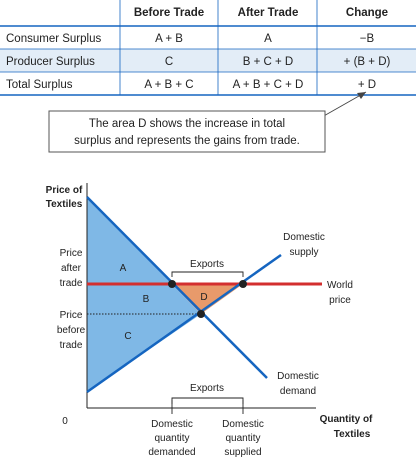 The width and height of the screenshot is (416, 464). Describe the element at coordinates (201, 314) in the screenshot. I see `equilibrium-point` at that location.